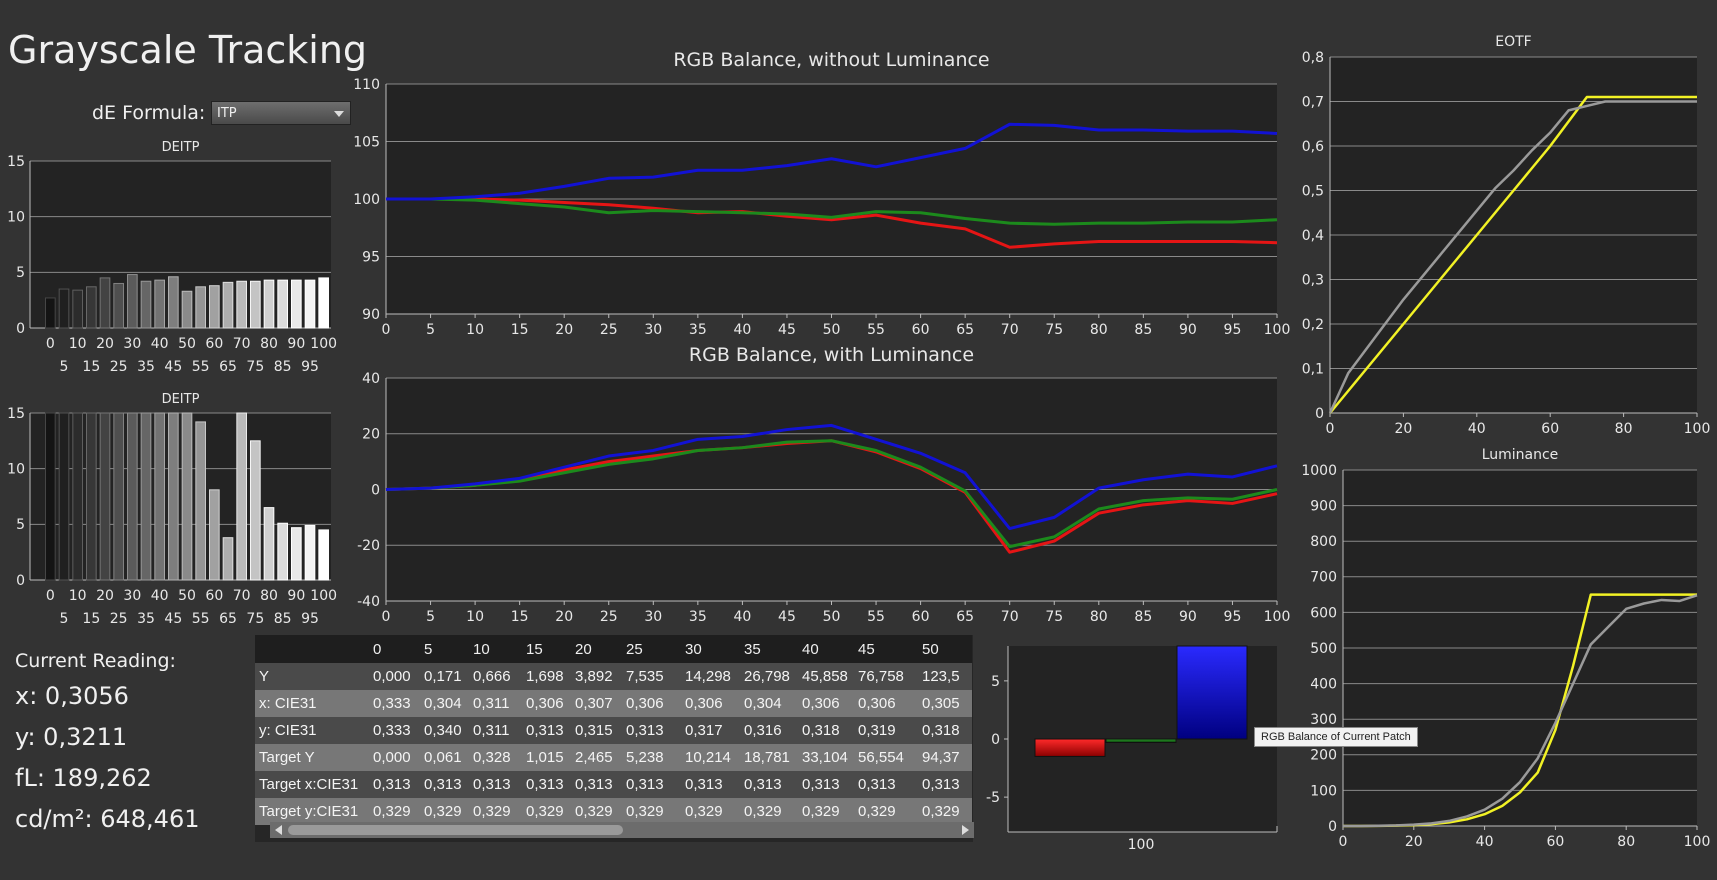 Image resolution: width=1717 pixels, height=880 pixels. I want to click on table-cell: 0,333, so click(394, 703).